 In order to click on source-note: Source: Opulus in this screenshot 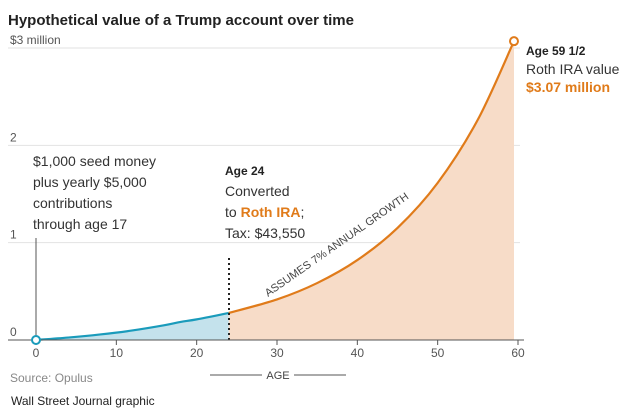, I will do `click(51, 378)`.